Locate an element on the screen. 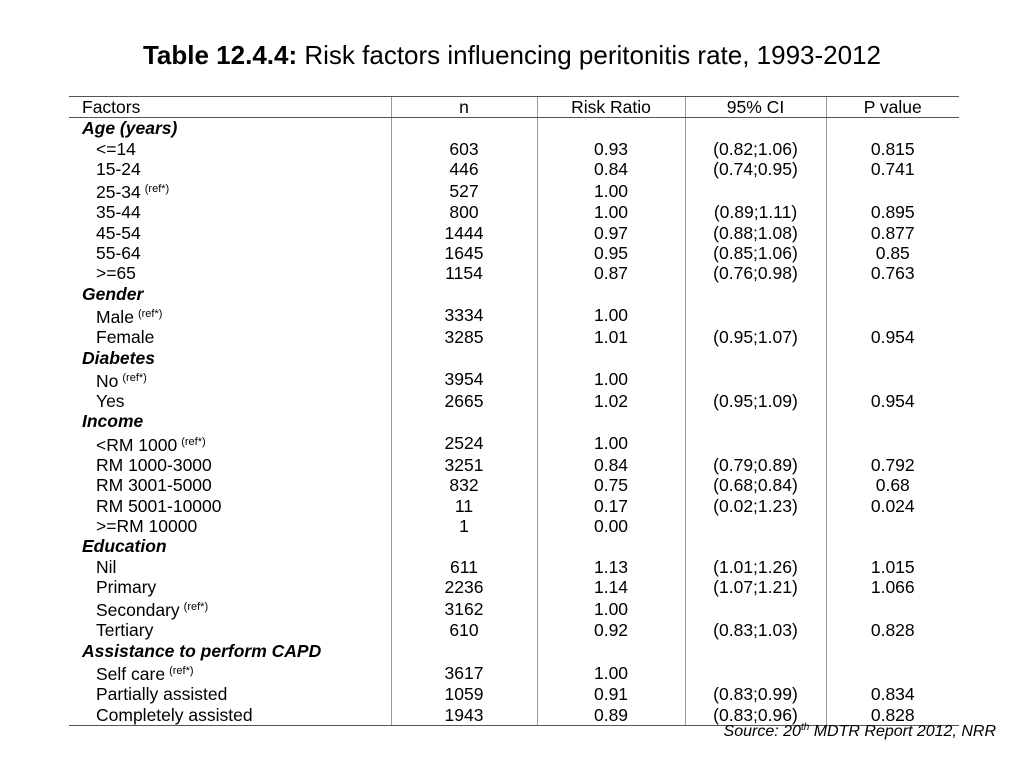 This screenshot has height=768, width=1024. factor-cell: Tertiary is located at coordinates (230, 630).